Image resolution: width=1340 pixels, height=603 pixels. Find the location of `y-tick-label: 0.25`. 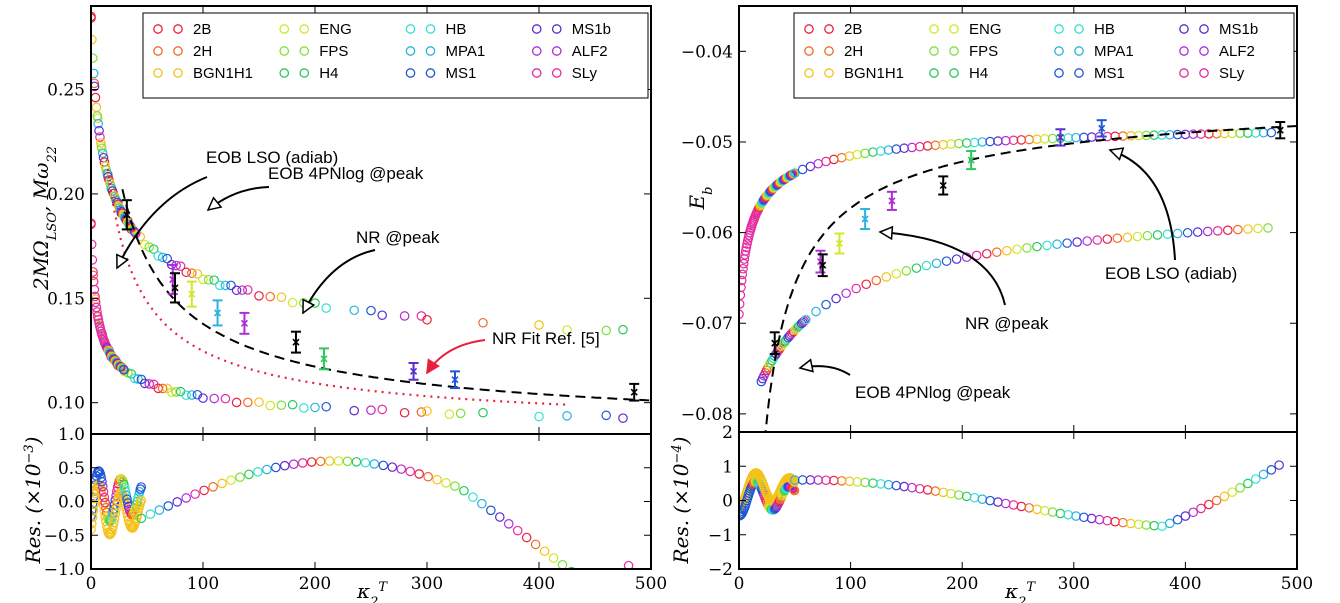

y-tick-label: 0.25 is located at coordinates (66, 91).